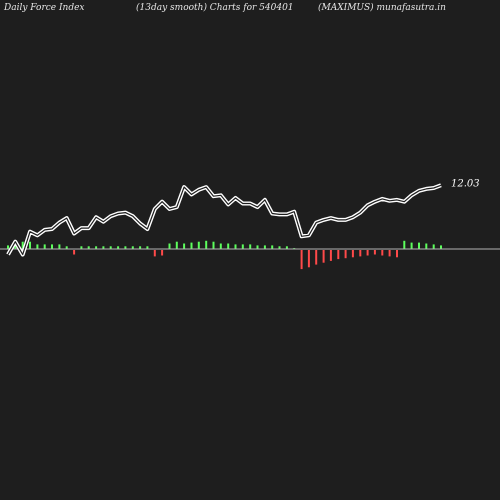  What do you see at coordinates (44, 8) in the screenshot?
I see `chart-header-left: Daily Force Index` at bounding box center [44, 8].